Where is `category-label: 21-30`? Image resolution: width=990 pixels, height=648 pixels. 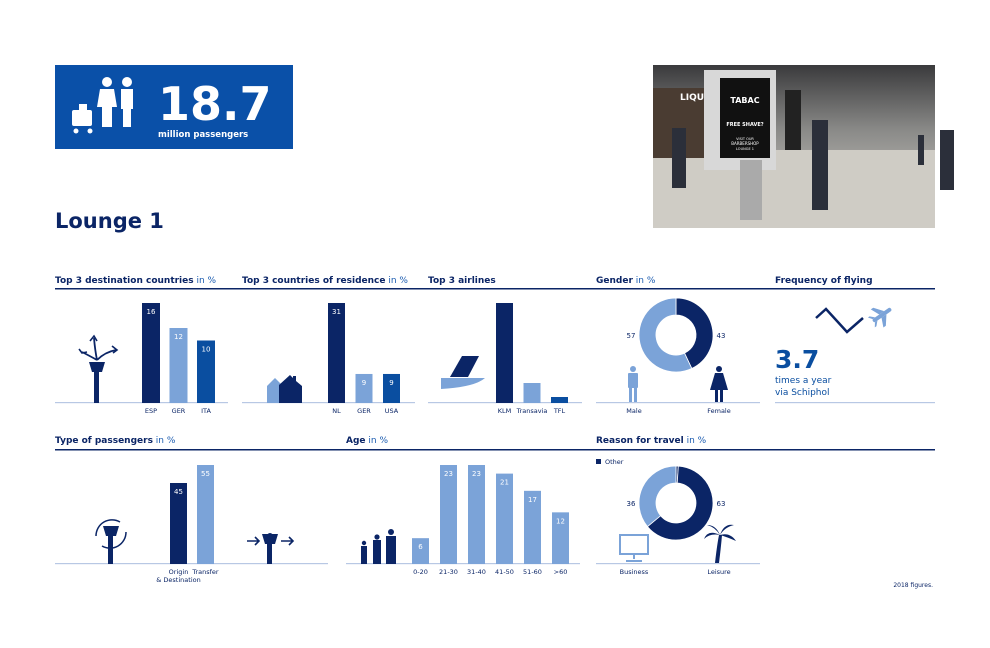
category-label: 21-30 is located at coordinates (448, 572).